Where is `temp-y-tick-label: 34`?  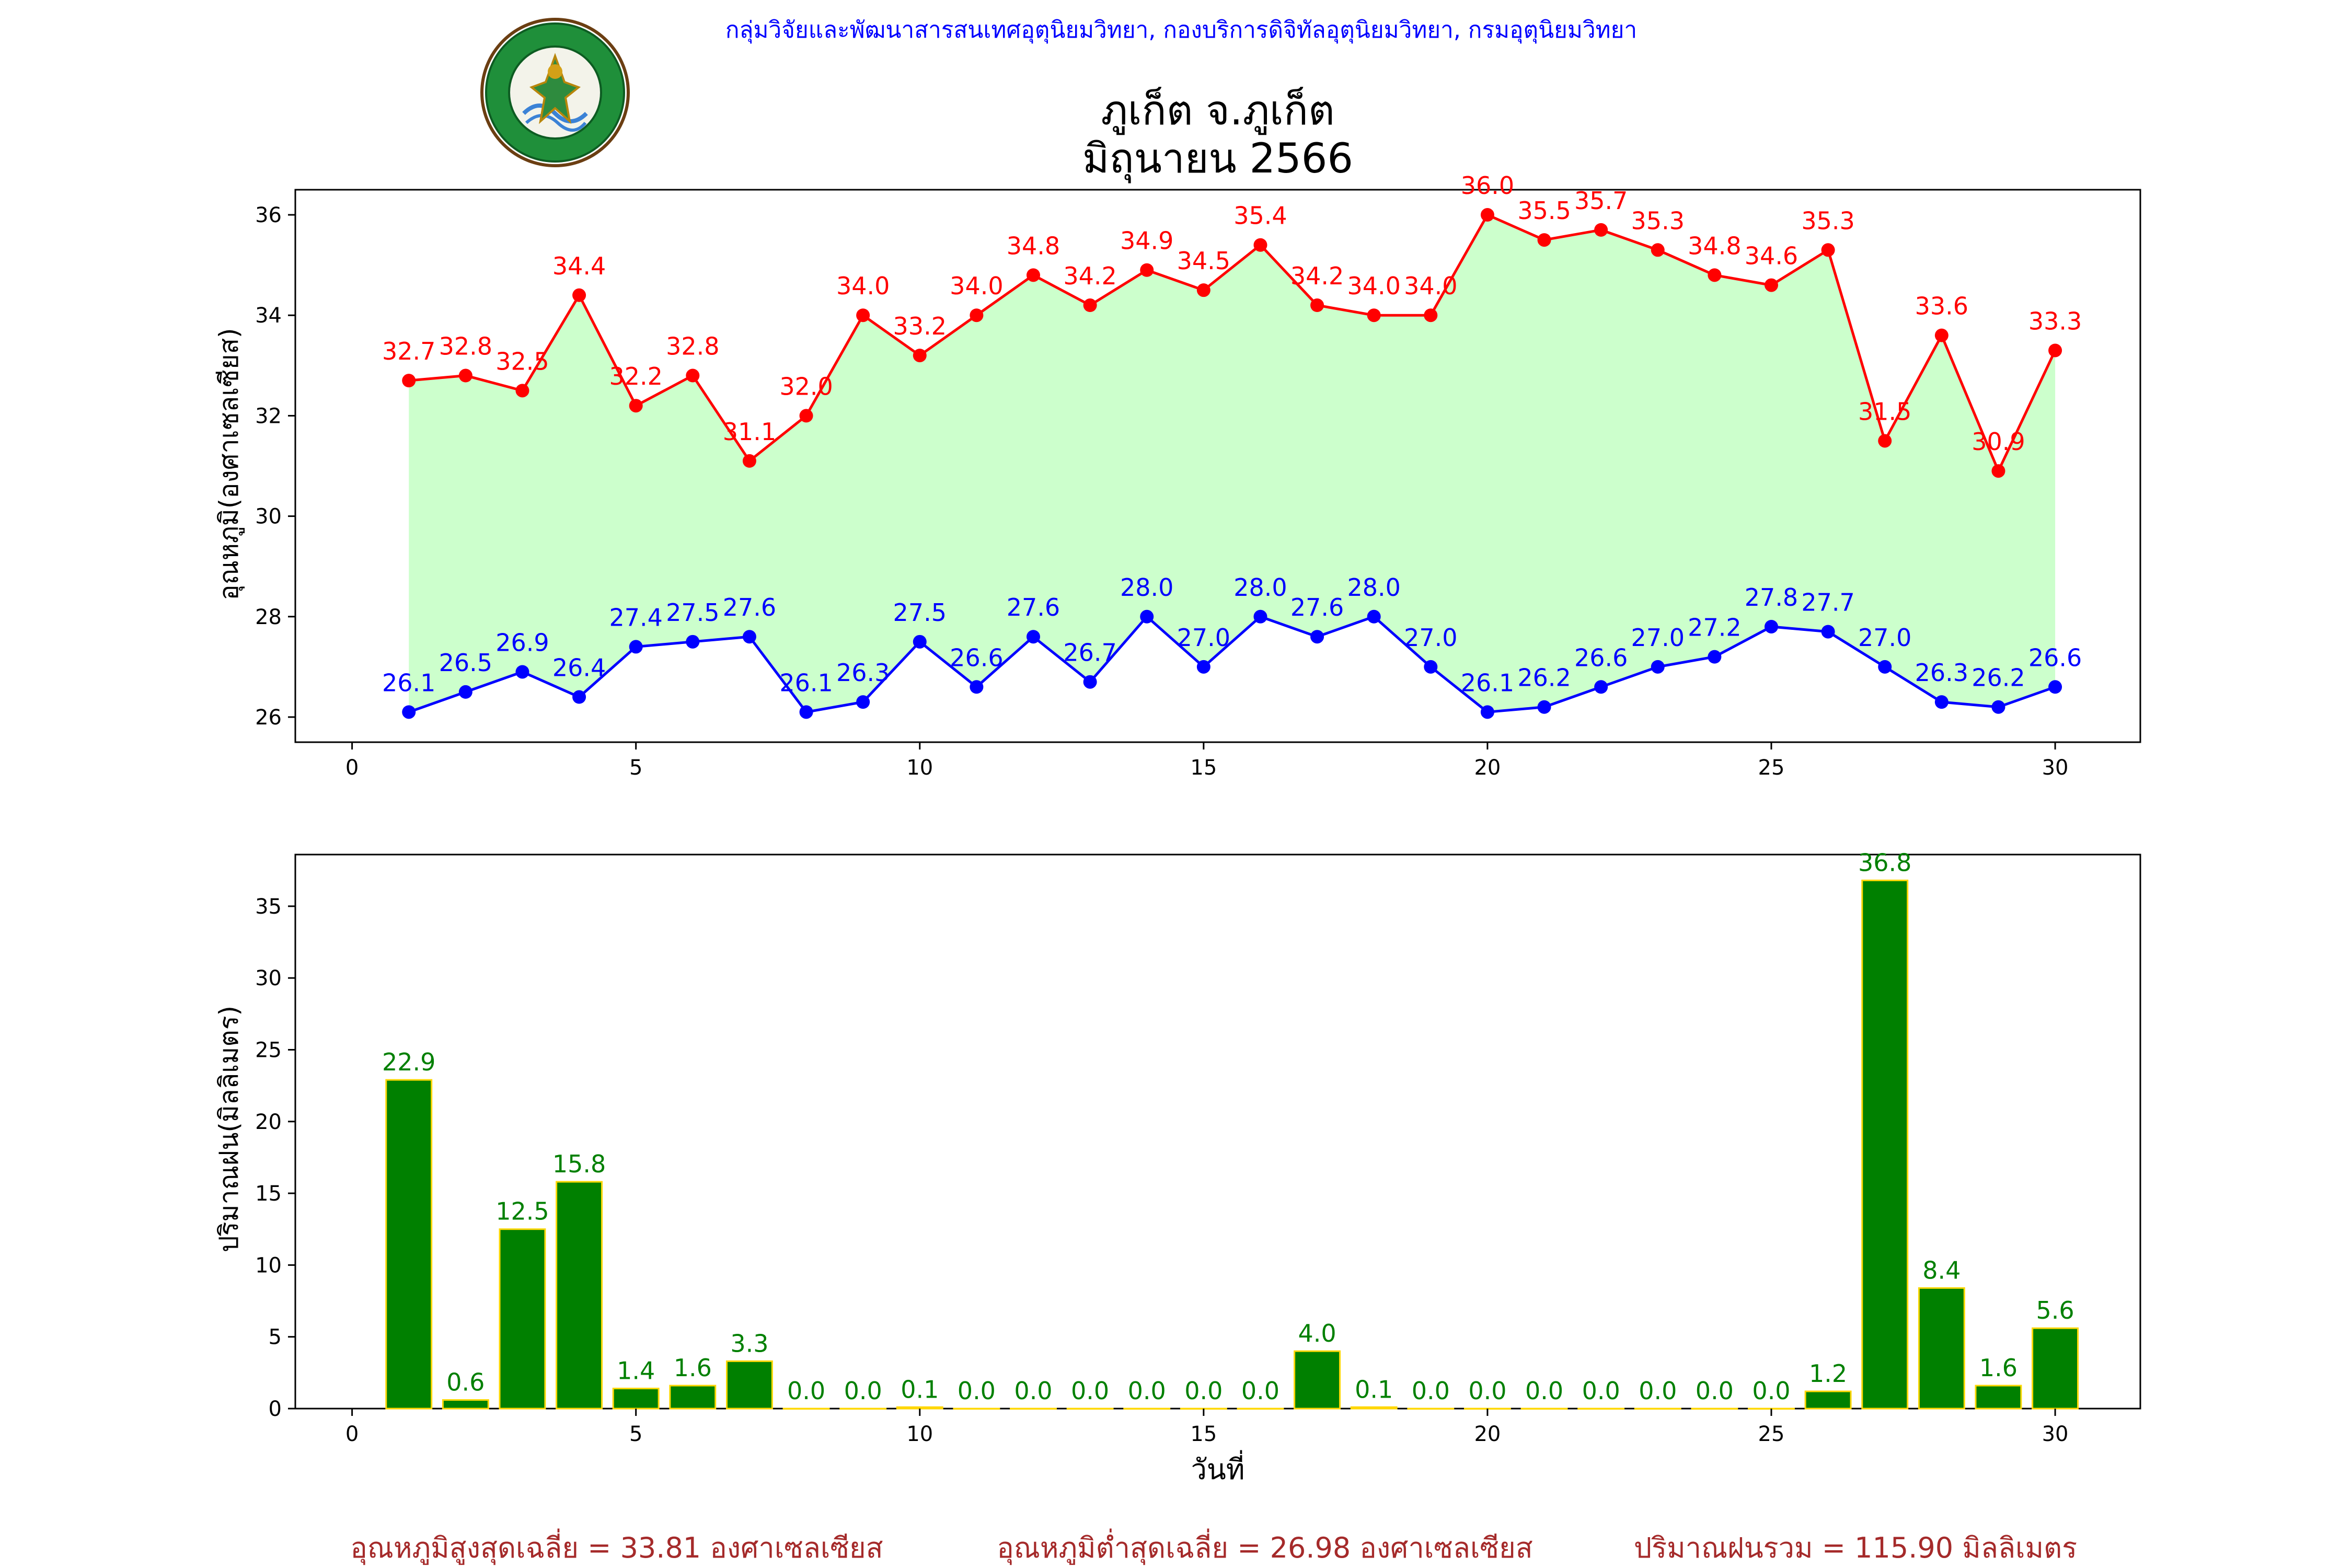 temp-y-tick-label: 34 is located at coordinates (268, 316).